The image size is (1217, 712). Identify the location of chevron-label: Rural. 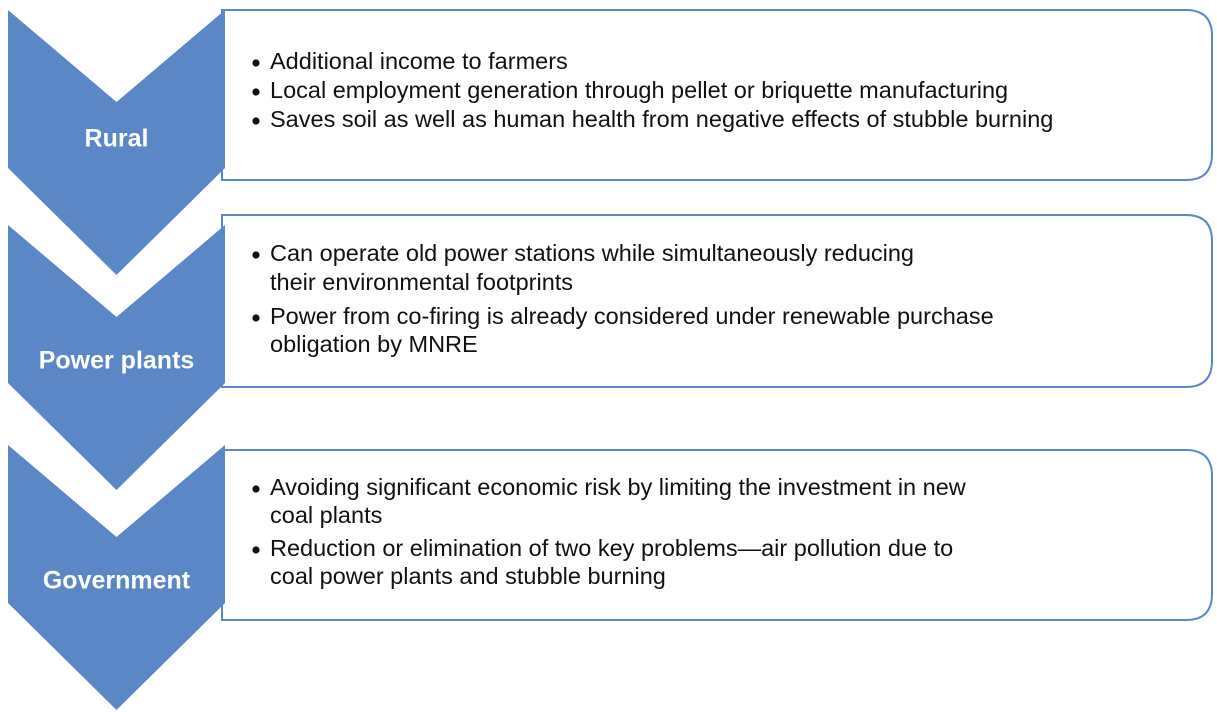
(117, 139).